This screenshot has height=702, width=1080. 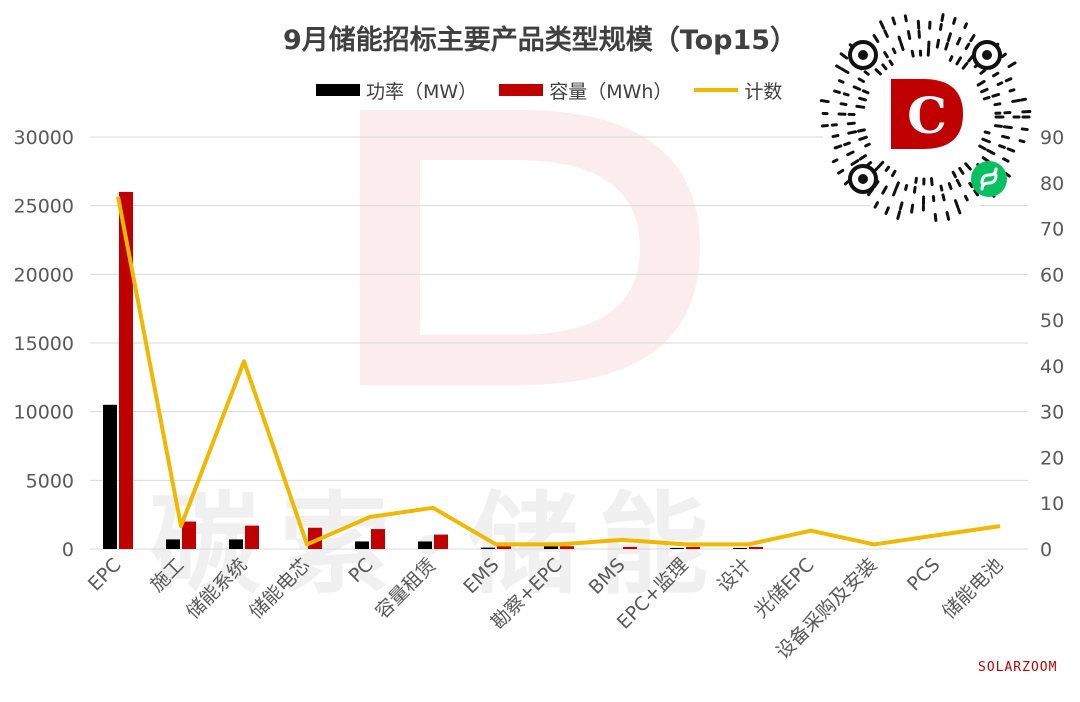 What do you see at coordinates (422, 91) in the screenshot?
I see `legend-label-power: 功率（MW）` at bounding box center [422, 91].